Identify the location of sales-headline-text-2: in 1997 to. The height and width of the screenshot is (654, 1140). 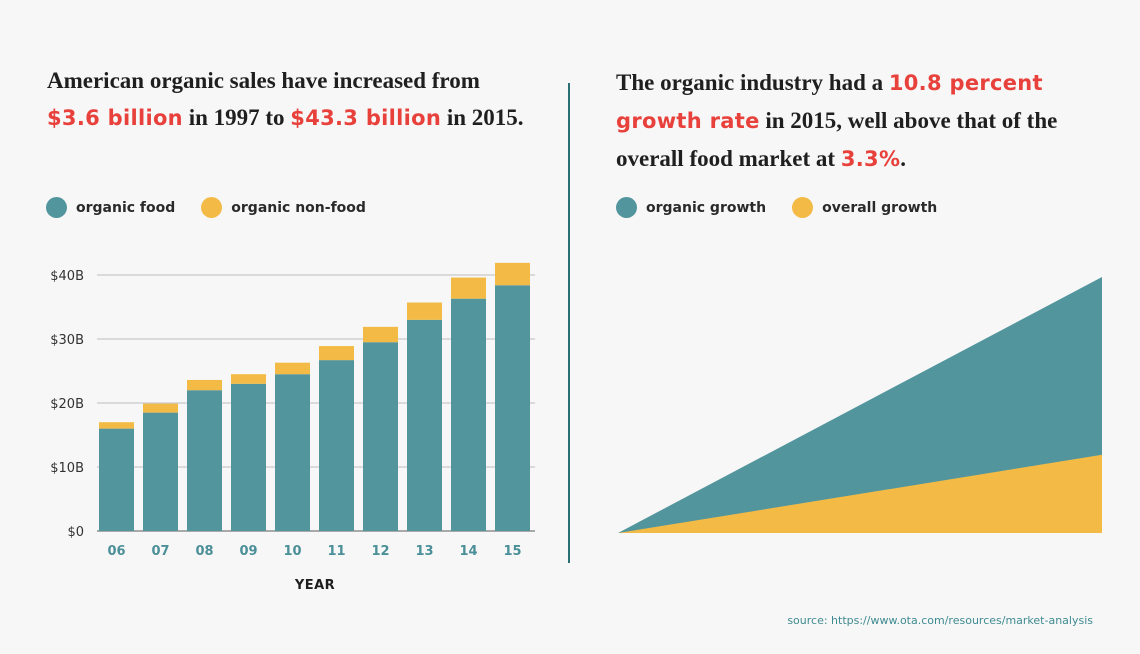
(236, 117).